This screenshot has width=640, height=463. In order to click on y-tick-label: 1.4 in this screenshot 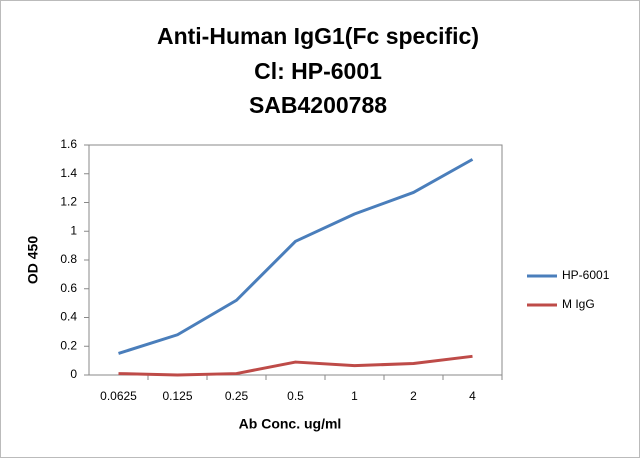, I will do `click(68, 173)`.